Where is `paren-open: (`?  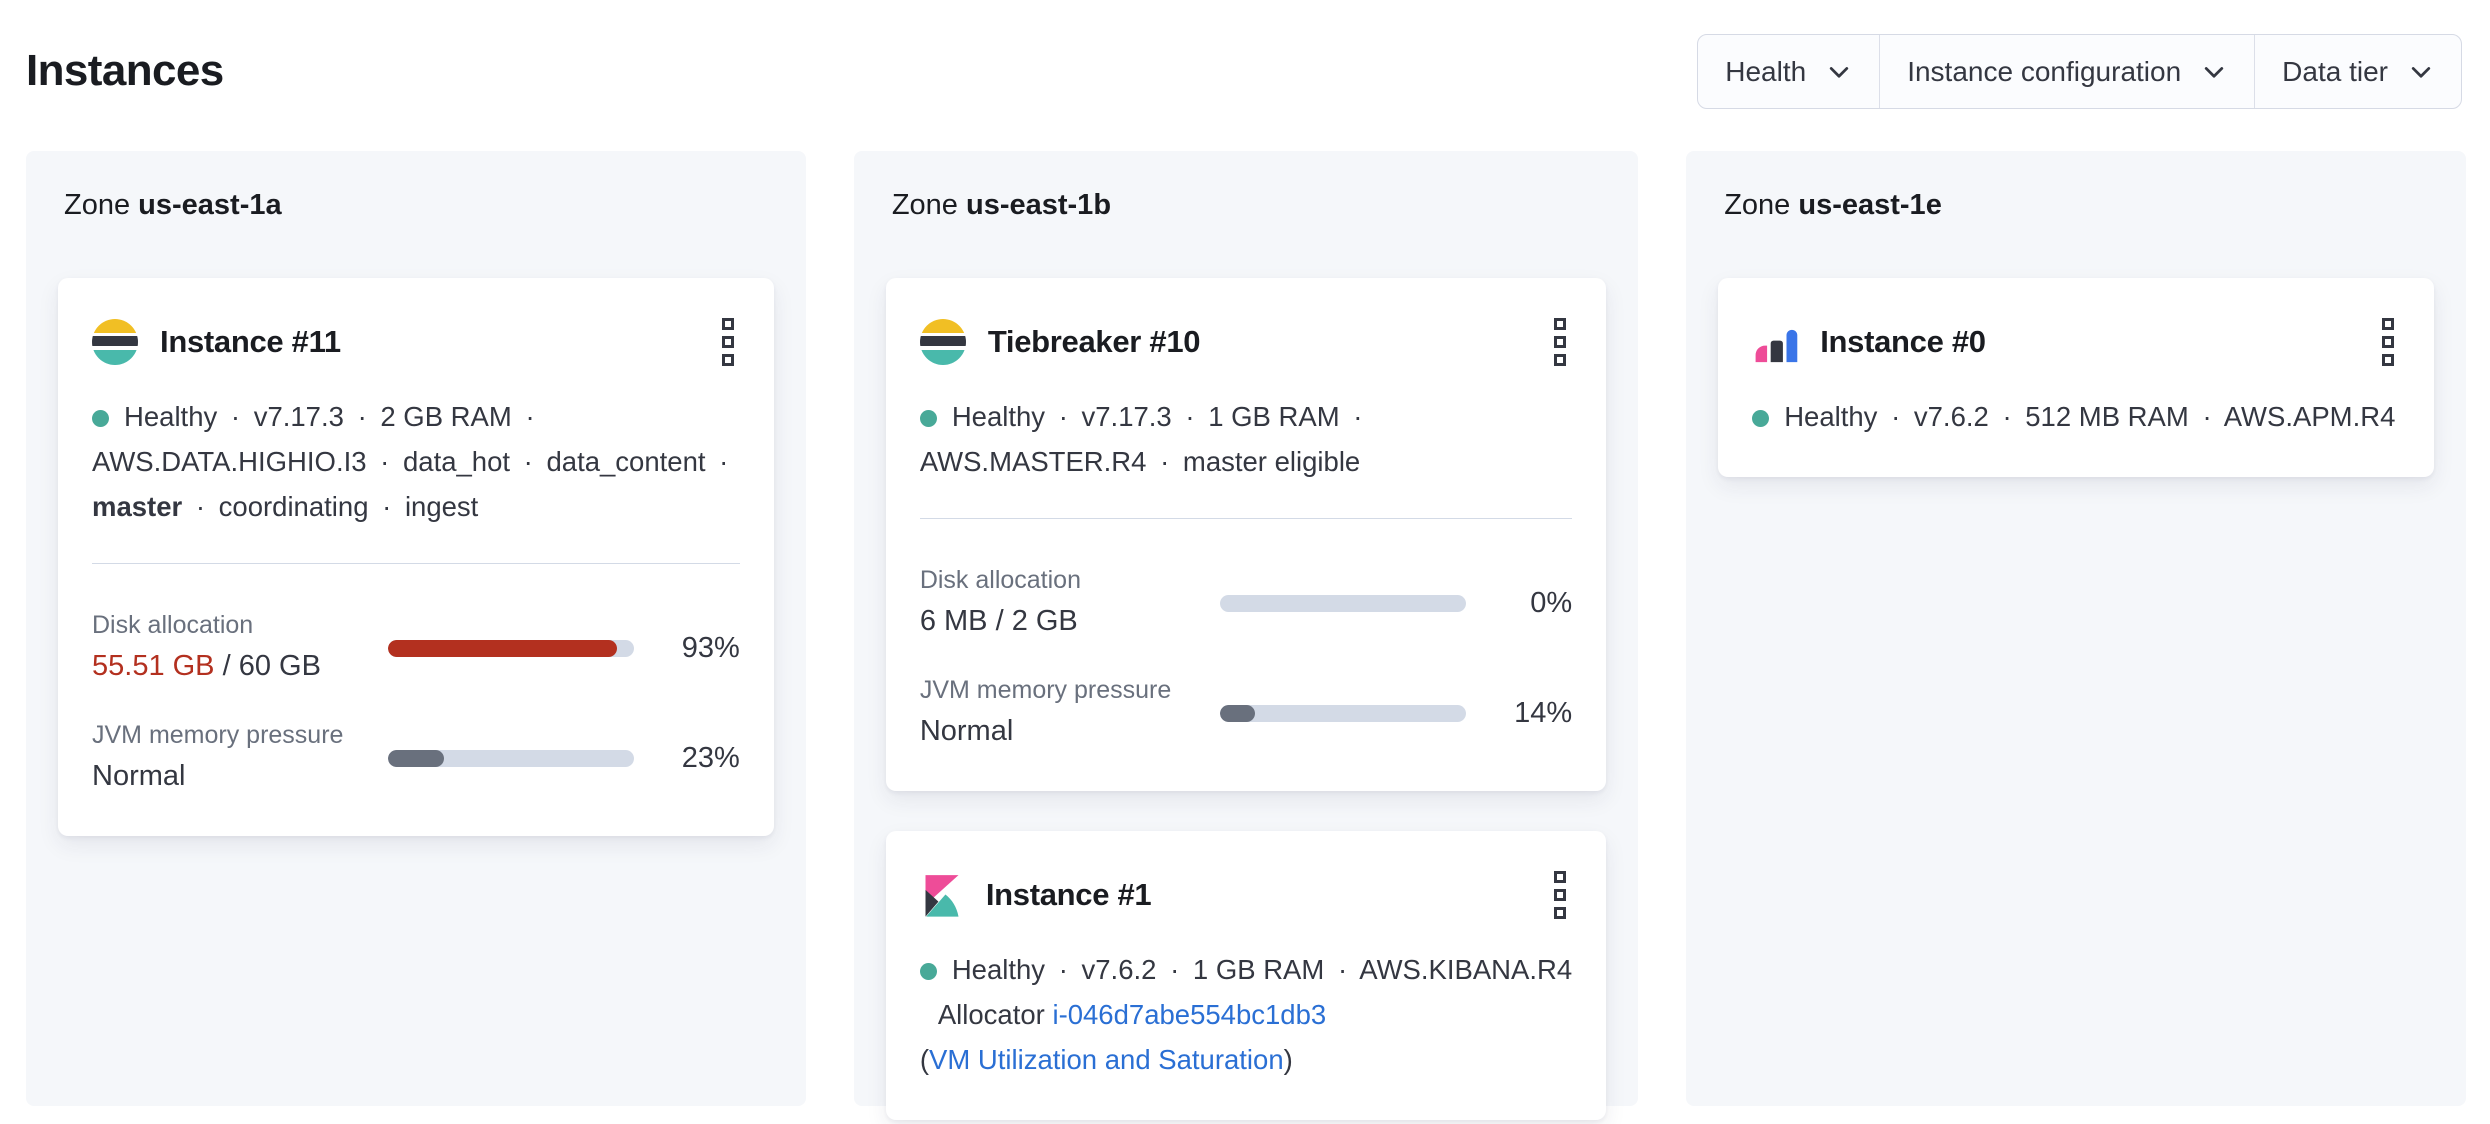 paren-open: ( is located at coordinates (924, 1059).